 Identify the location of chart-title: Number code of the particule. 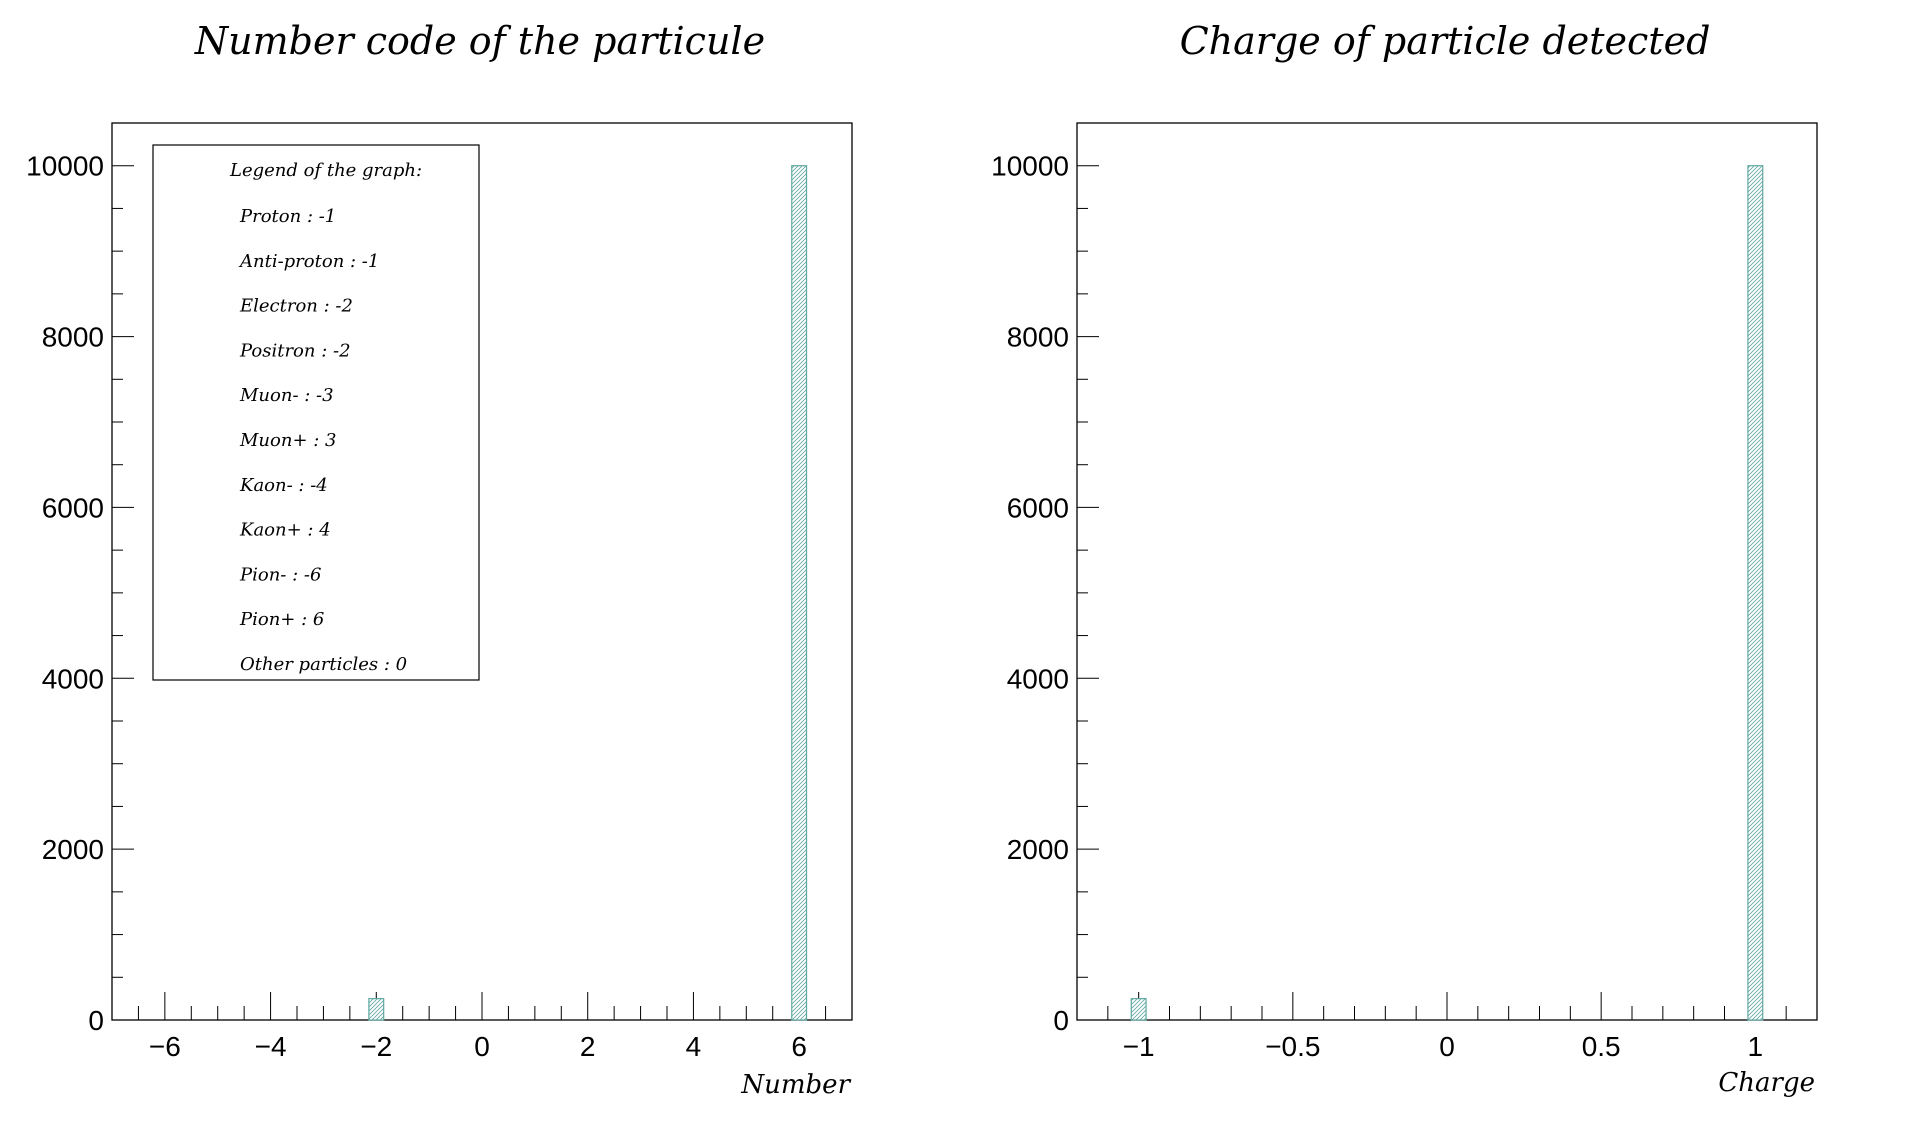
(479, 41).